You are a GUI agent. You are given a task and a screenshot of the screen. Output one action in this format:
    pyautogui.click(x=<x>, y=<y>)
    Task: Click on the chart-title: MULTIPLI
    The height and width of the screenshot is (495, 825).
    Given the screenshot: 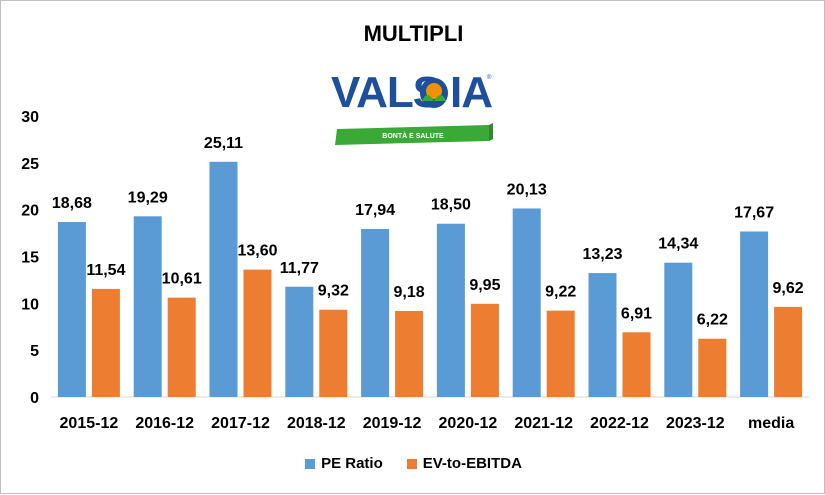 What is the action you would take?
    pyautogui.click(x=413, y=33)
    